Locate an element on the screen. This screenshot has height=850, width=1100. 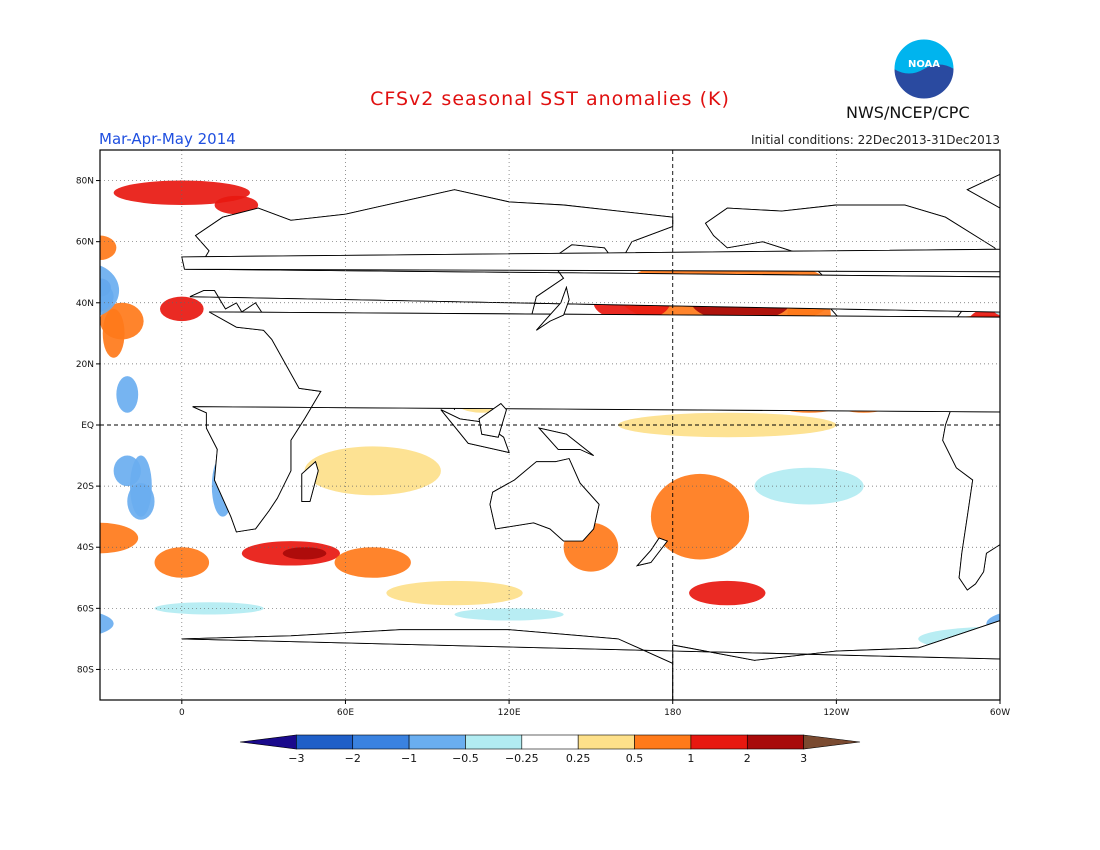
colorbar-label: −1 is located at coordinates (409, 758).